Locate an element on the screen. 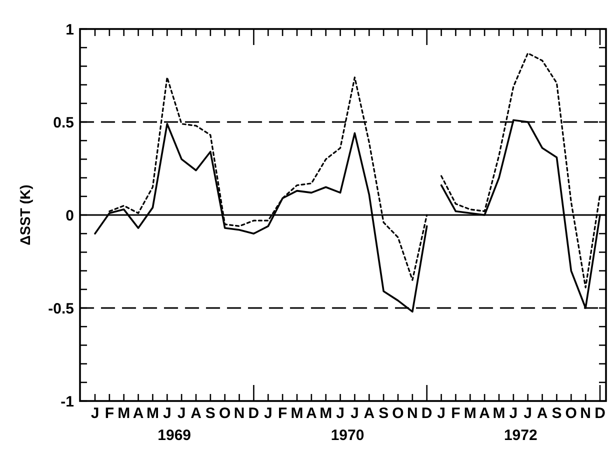 The image size is (612, 449). y-tick-label: -1 is located at coordinates (67, 401).